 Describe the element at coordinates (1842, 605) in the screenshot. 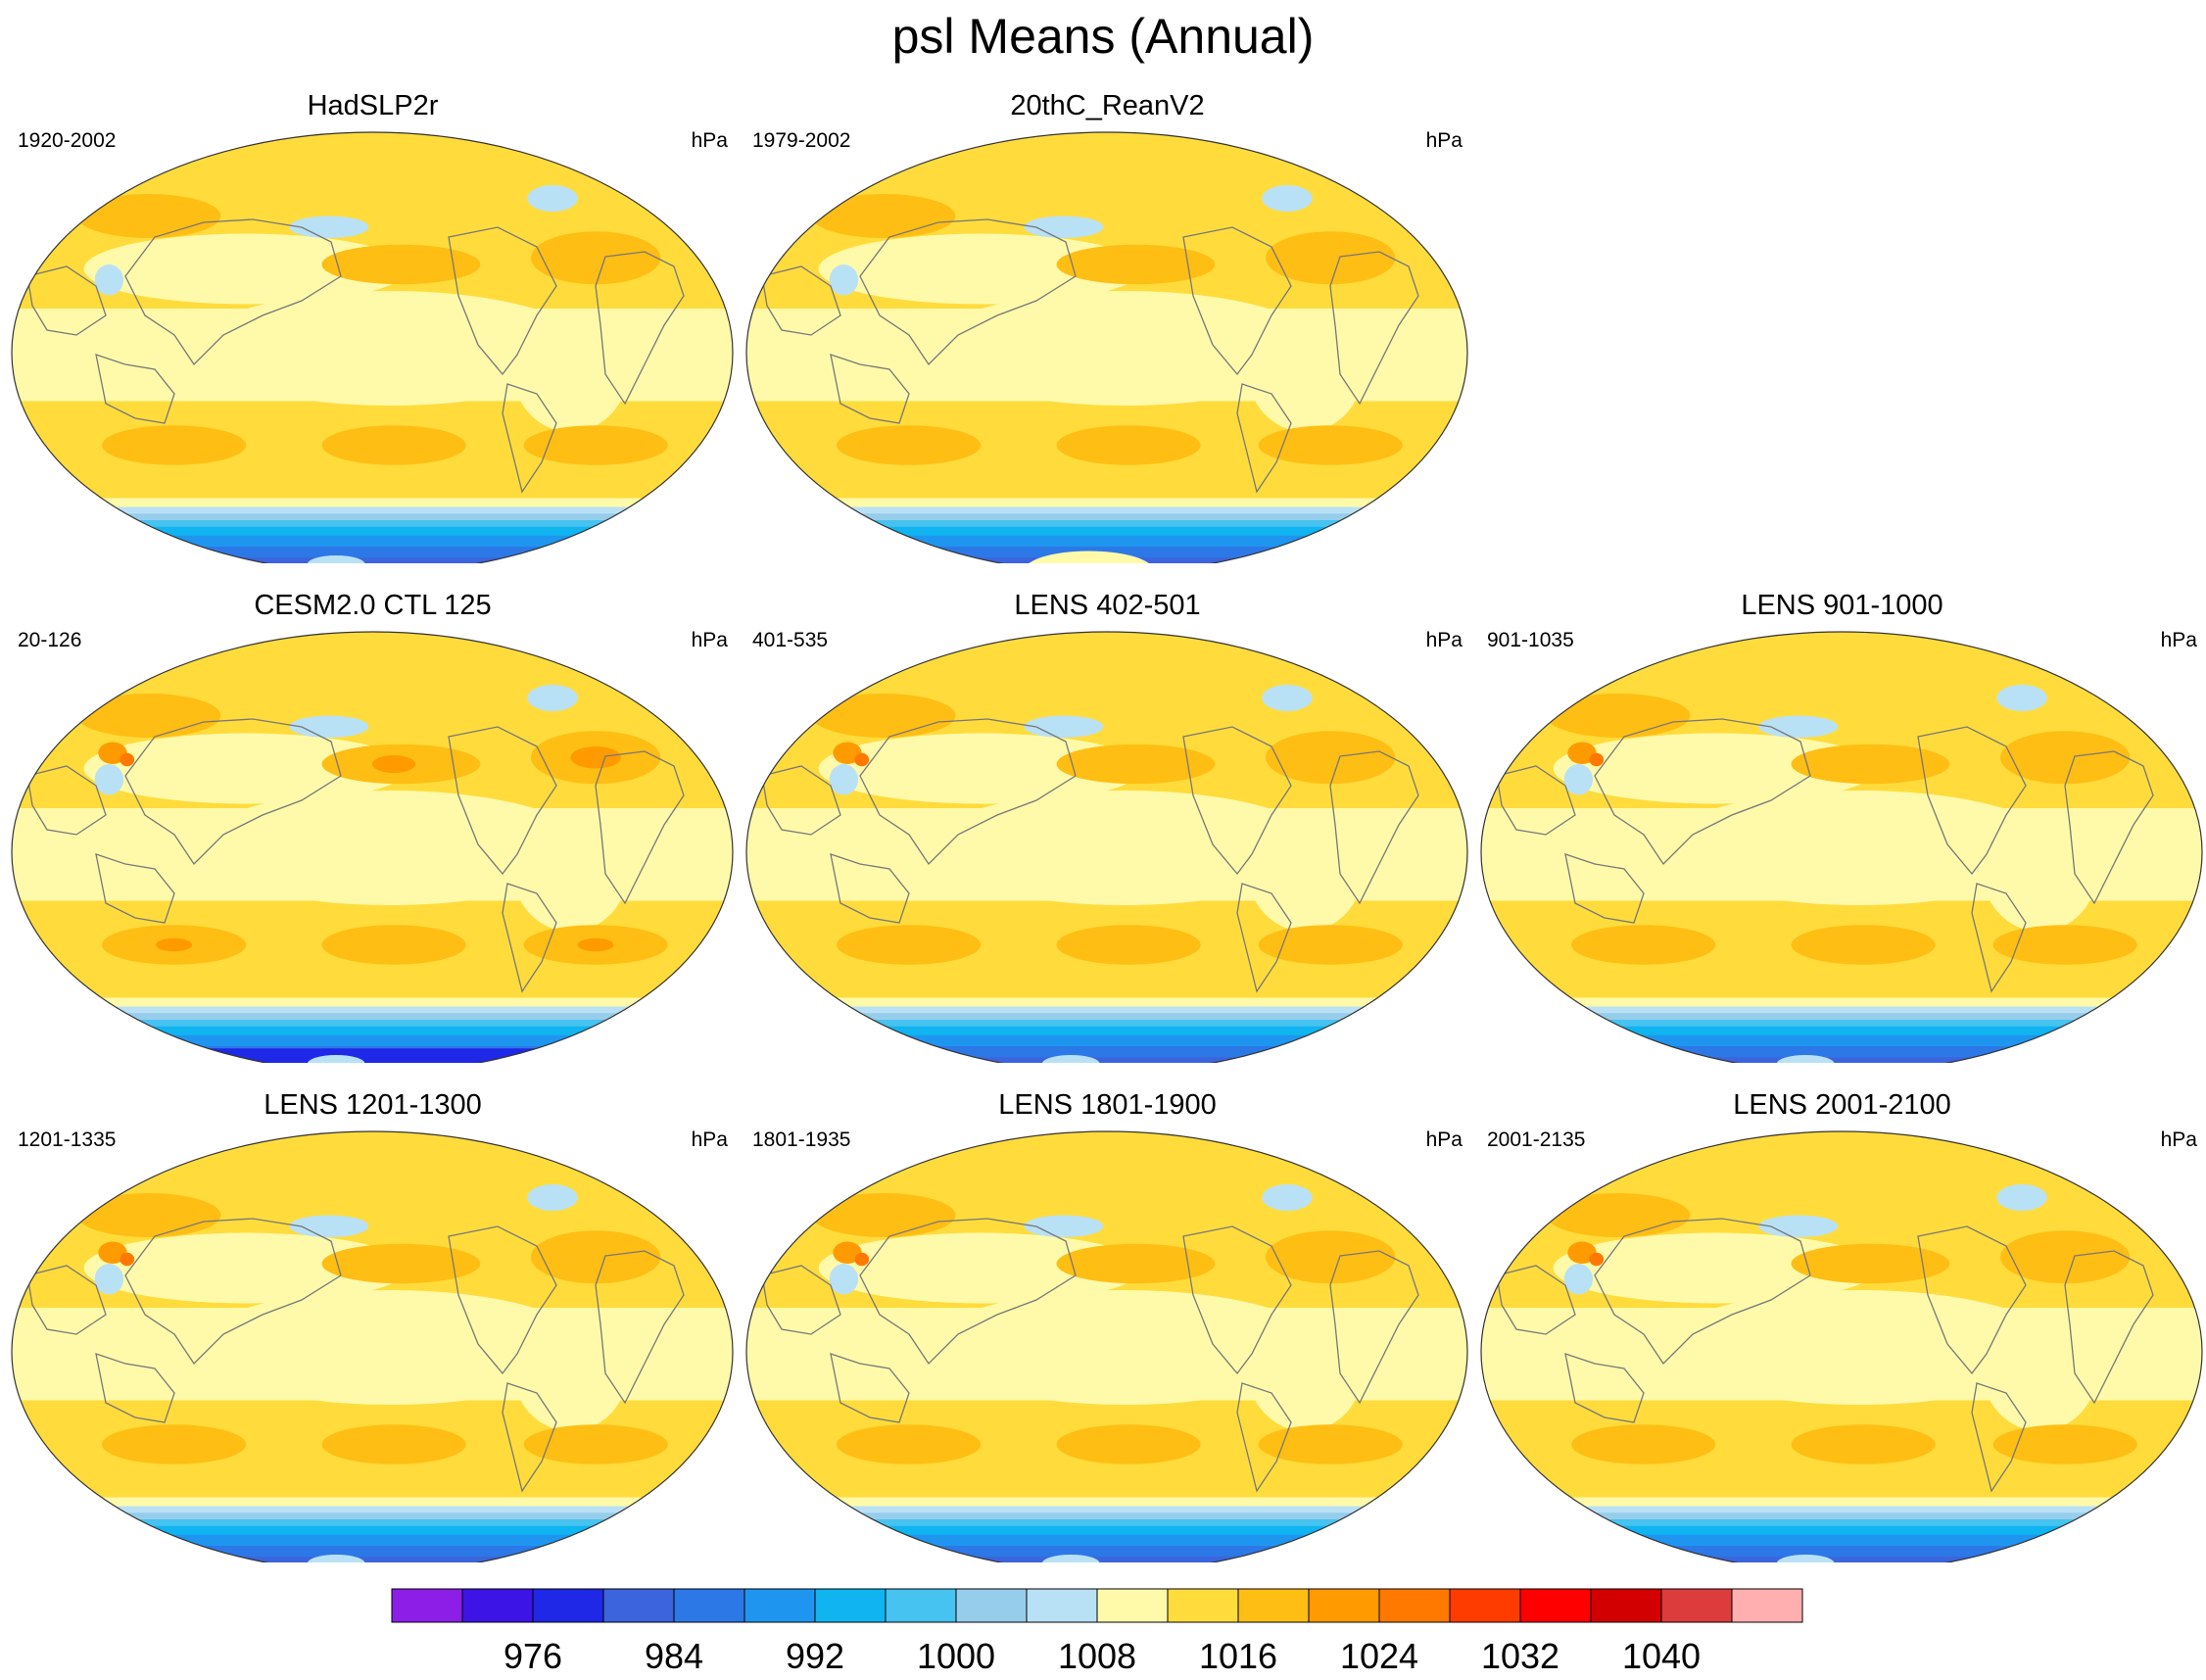

I see `panel-title: LENS 901-1000` at that location.